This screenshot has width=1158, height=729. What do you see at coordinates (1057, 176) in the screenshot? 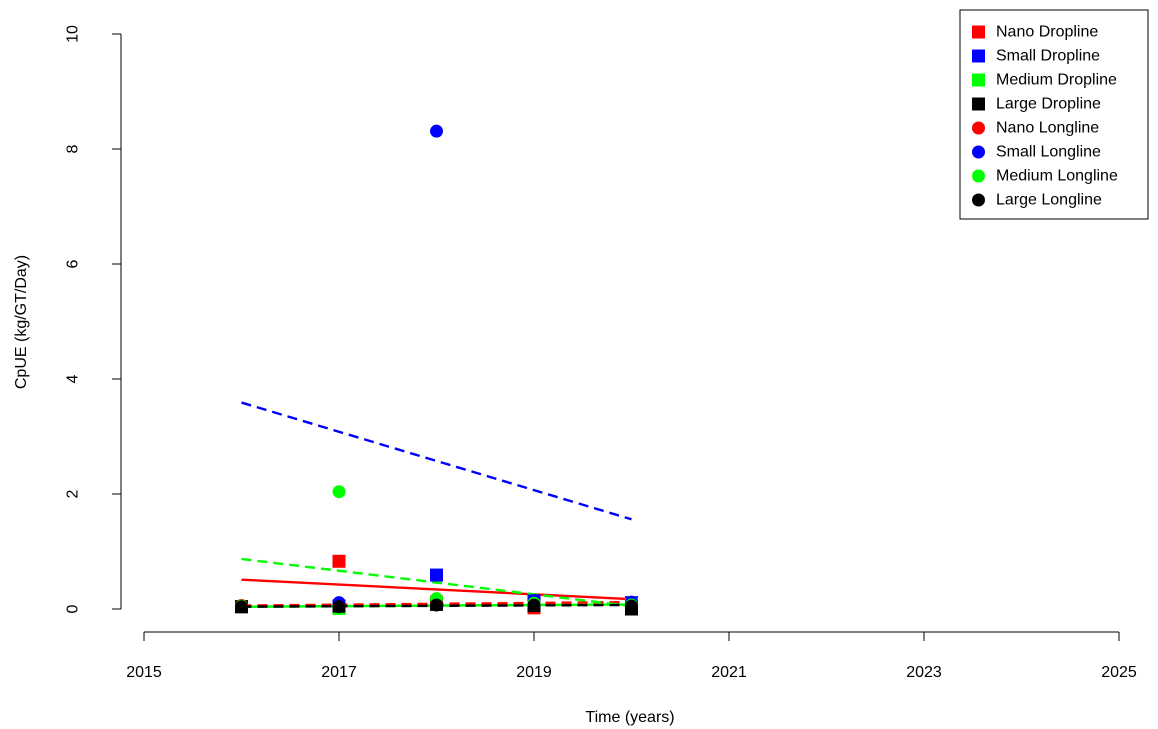
I see `legend-label: Medium Longline` at bounding box center [1057, 176].